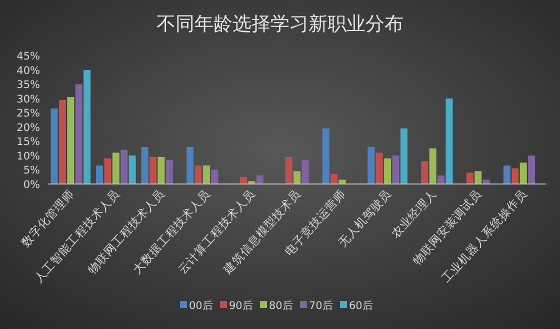 The image size is (560, 329). What do you see at coordinates (28, 99) in the screenshot?
I see `y-tick-label: 30%` at bounding box center [28, 99].